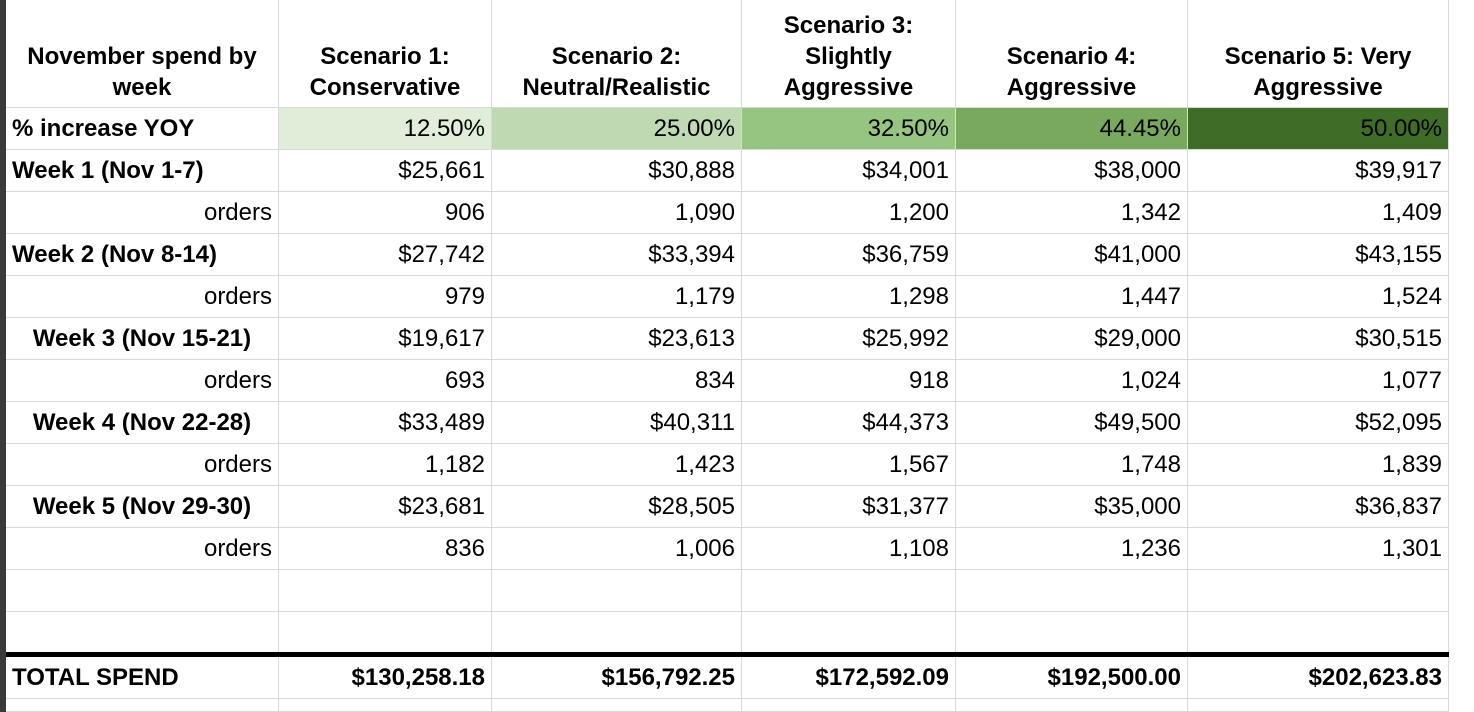 This screenshot has height=712, width=1474. What do you see at coordinates (385, 339) in the screenshot?
I see `week-3-spend-scenario-1: $19,617` at bounding box center [385, 339].